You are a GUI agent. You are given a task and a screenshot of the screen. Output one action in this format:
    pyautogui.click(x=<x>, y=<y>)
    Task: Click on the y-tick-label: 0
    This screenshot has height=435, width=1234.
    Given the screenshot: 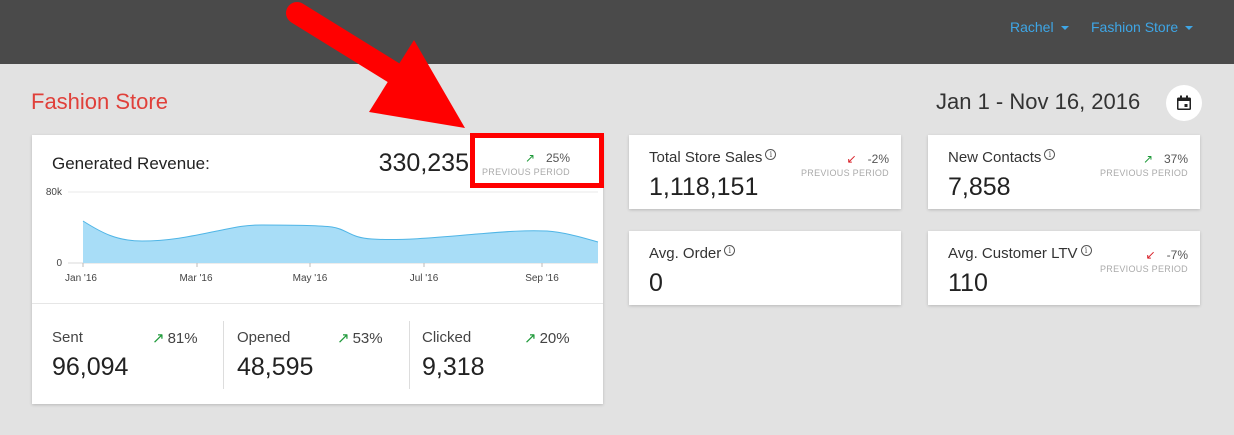 What is the action you would take?
    pyautogui.click(x=59, y=263)
    